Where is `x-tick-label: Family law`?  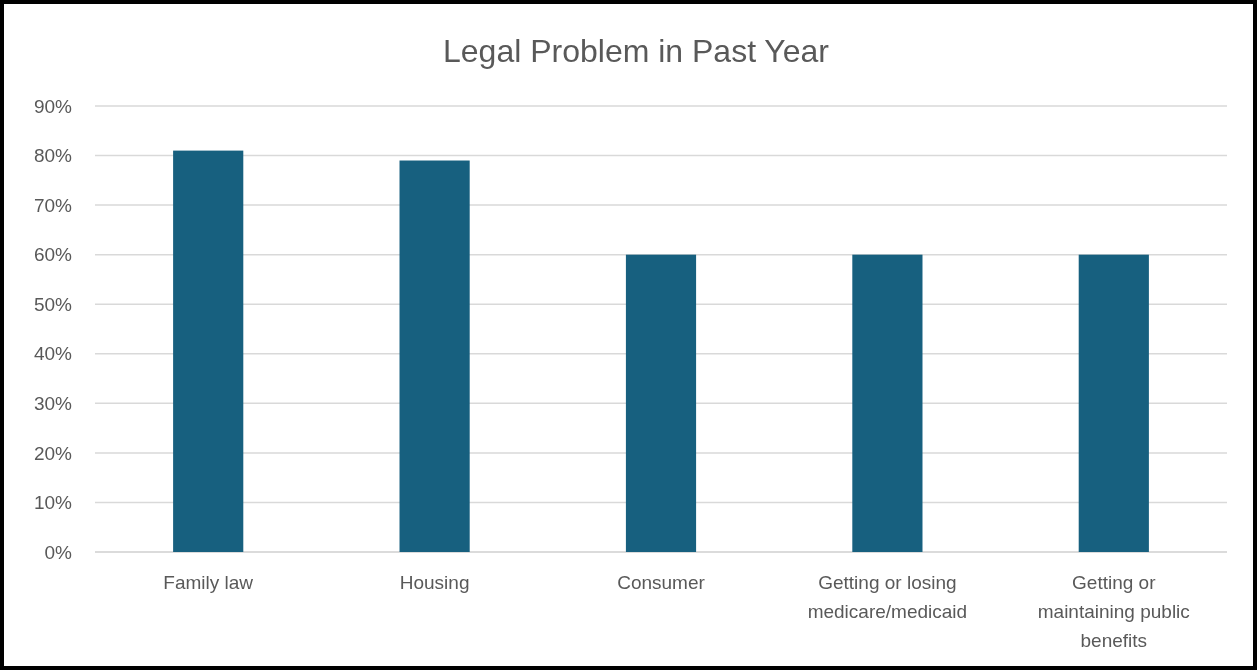
x-tick-label: Family law is located at coordinates (208, 582).